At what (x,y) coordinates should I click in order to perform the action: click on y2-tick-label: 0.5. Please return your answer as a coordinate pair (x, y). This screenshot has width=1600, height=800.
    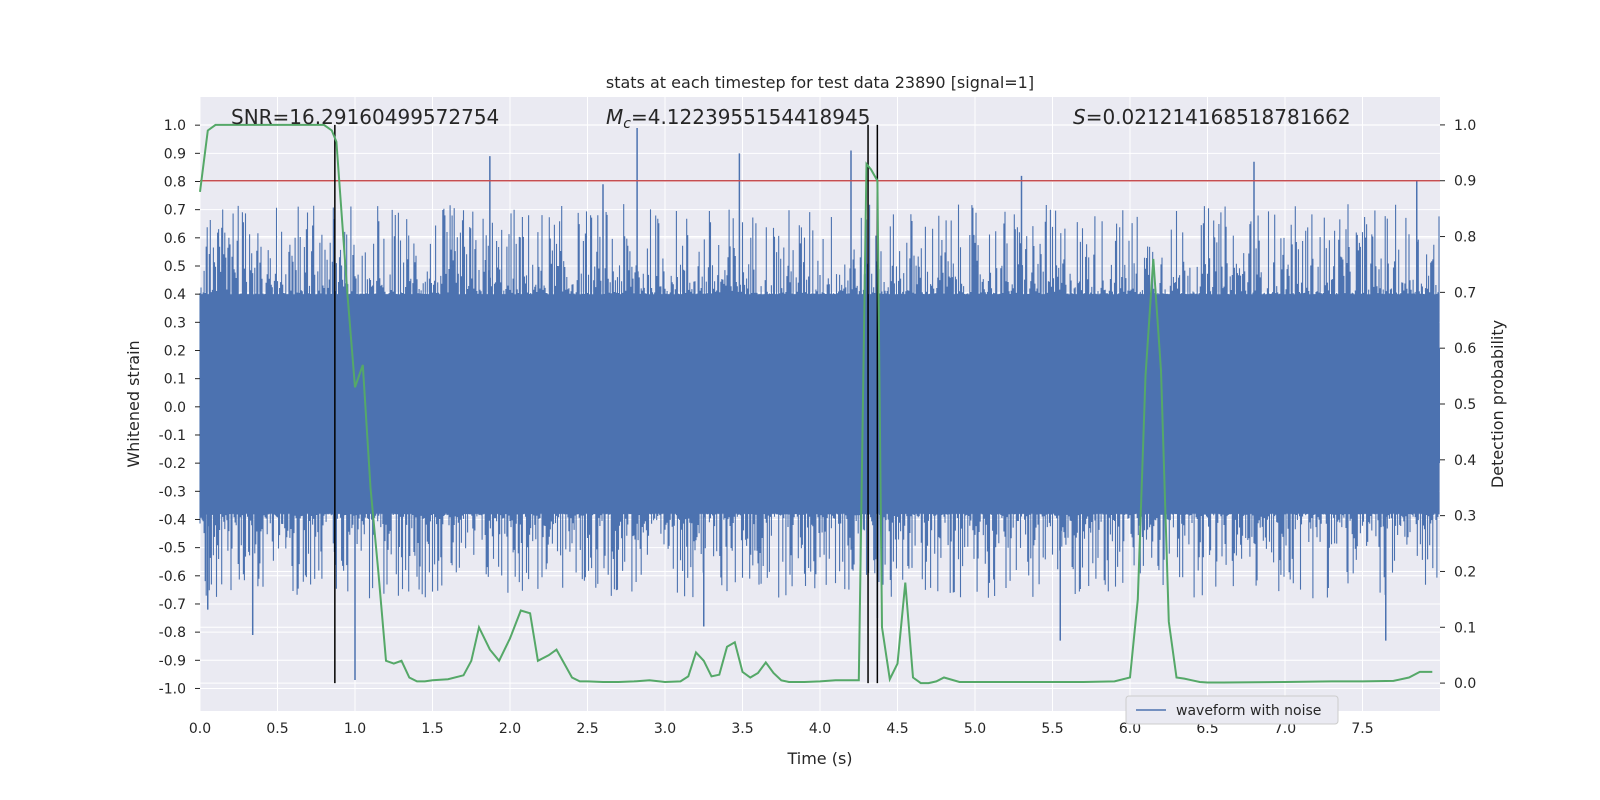
    Looking at the image, I should click on (1465, 405).